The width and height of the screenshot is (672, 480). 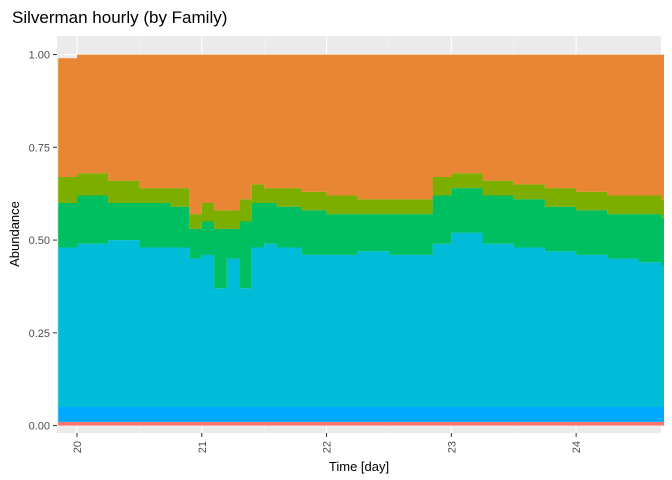 What do you see at coordinates (78, 447) in the screenshot?
I see `x-tick-label: 20` at bounding box center [78, 447].